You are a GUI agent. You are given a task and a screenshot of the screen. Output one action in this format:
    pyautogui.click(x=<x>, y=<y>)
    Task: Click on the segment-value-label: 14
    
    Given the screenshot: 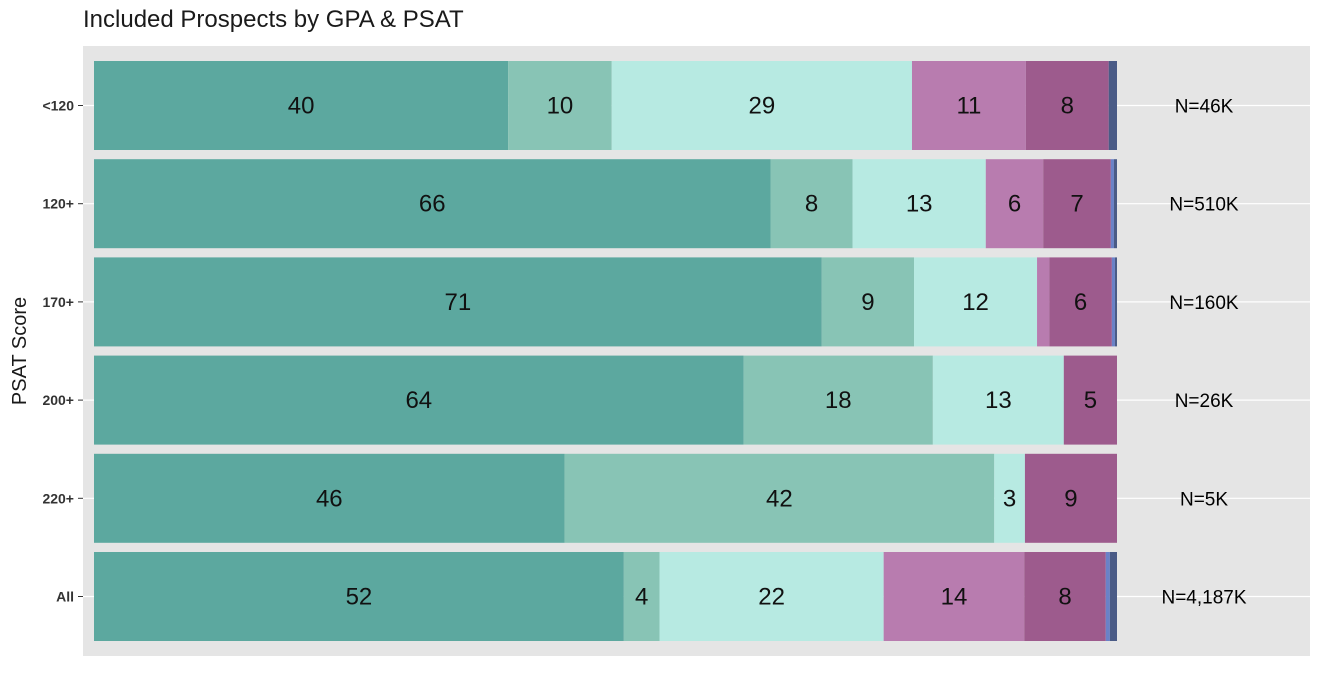 What is the action you would take?
    pyautogui.click(x=954, y=597)
    